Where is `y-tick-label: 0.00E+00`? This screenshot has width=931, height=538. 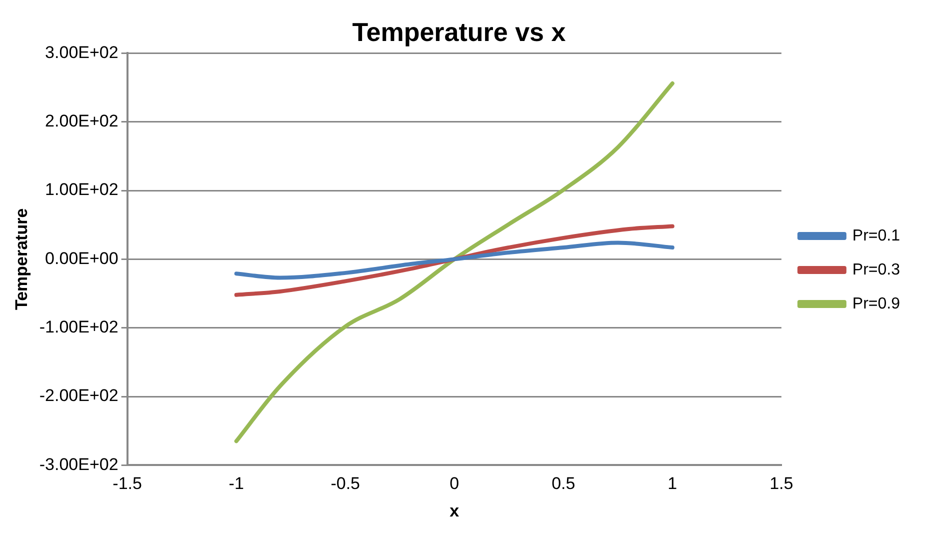 y-tick-label: 0.00E+00 is located at coordinates (81, 258).